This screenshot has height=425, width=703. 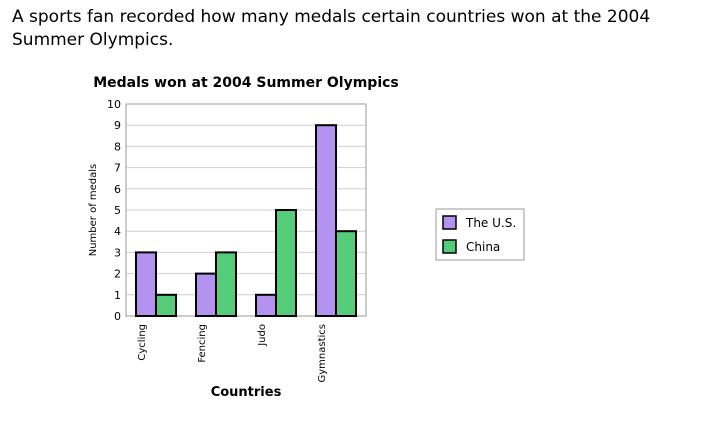 What do you see at coordinates (246, 83) in the screenshot?
I see `chart-title: Medals won at 2004 Summer Olympics` at bounding box center [246, 83].